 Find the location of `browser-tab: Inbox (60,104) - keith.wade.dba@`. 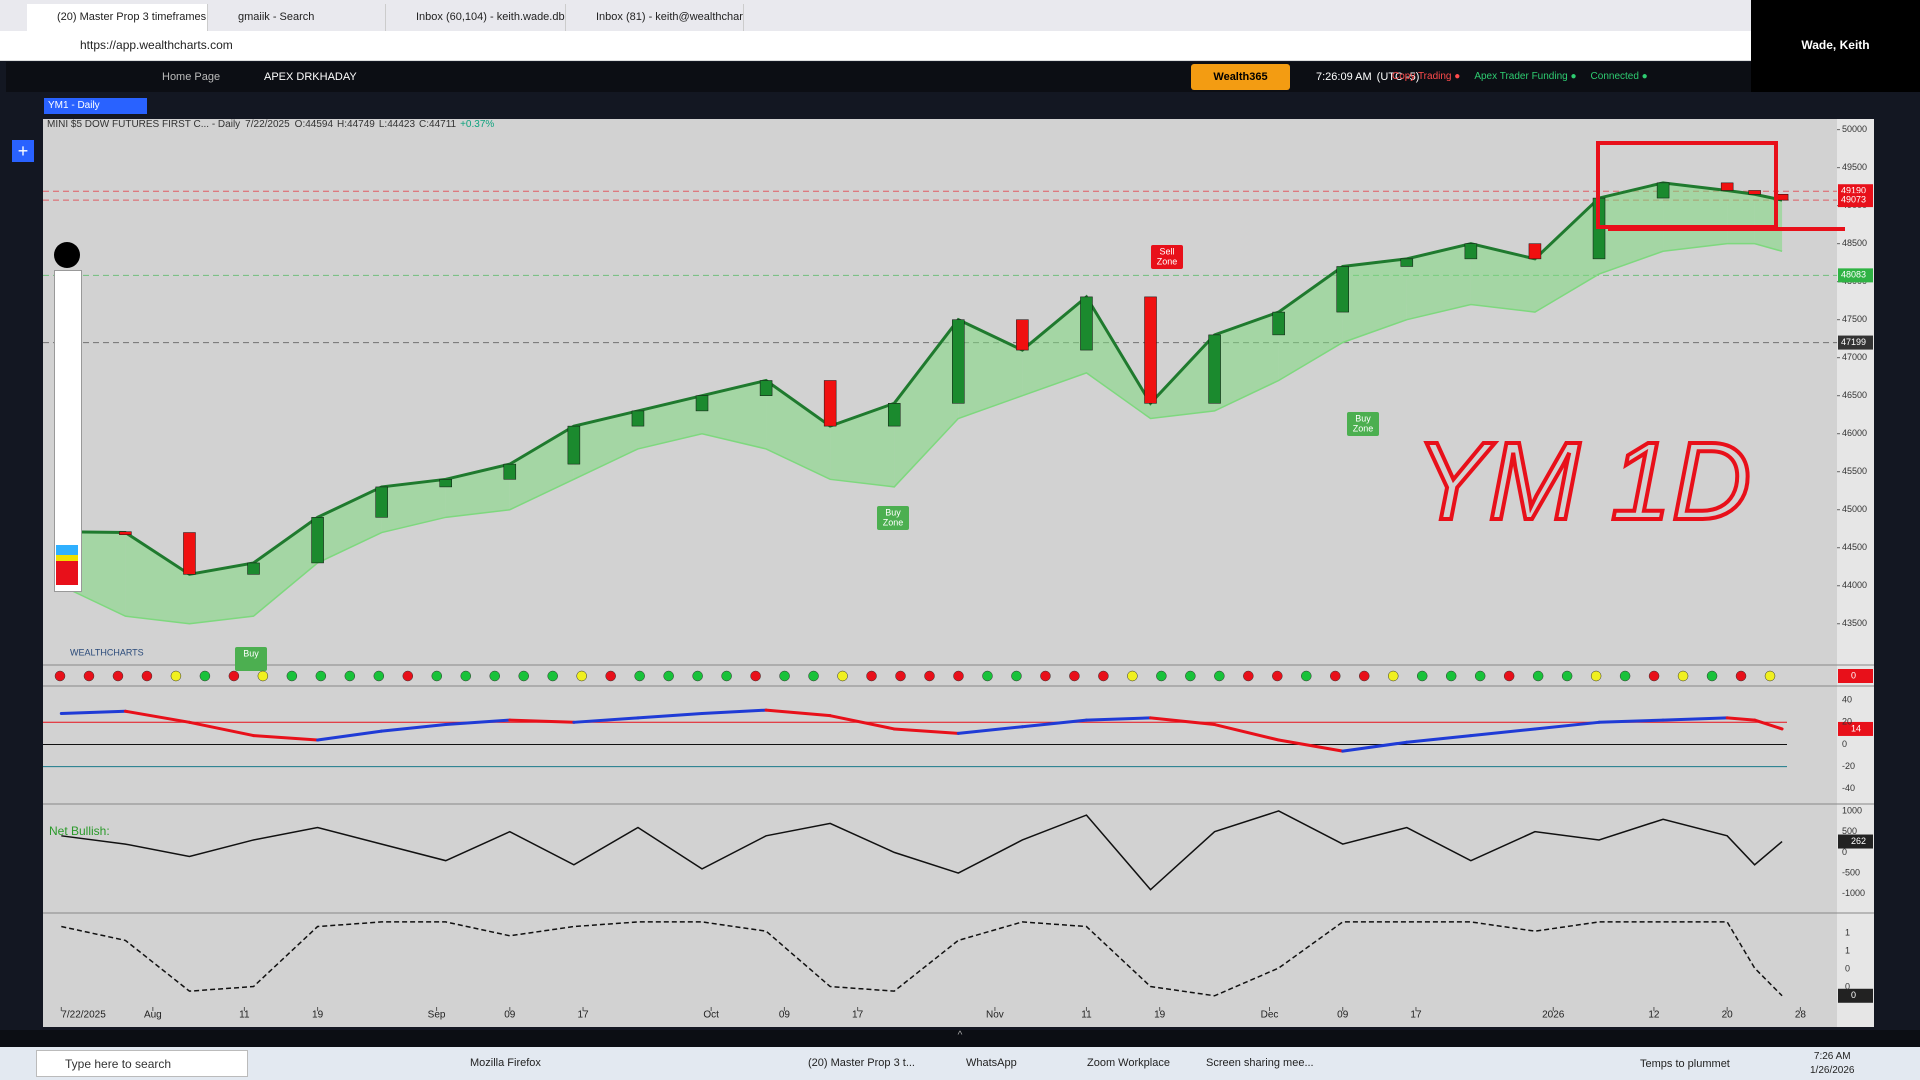

browser-tab: Inbox (60,104) - keith.wade.dba@ is located at coordinates (476, 17).